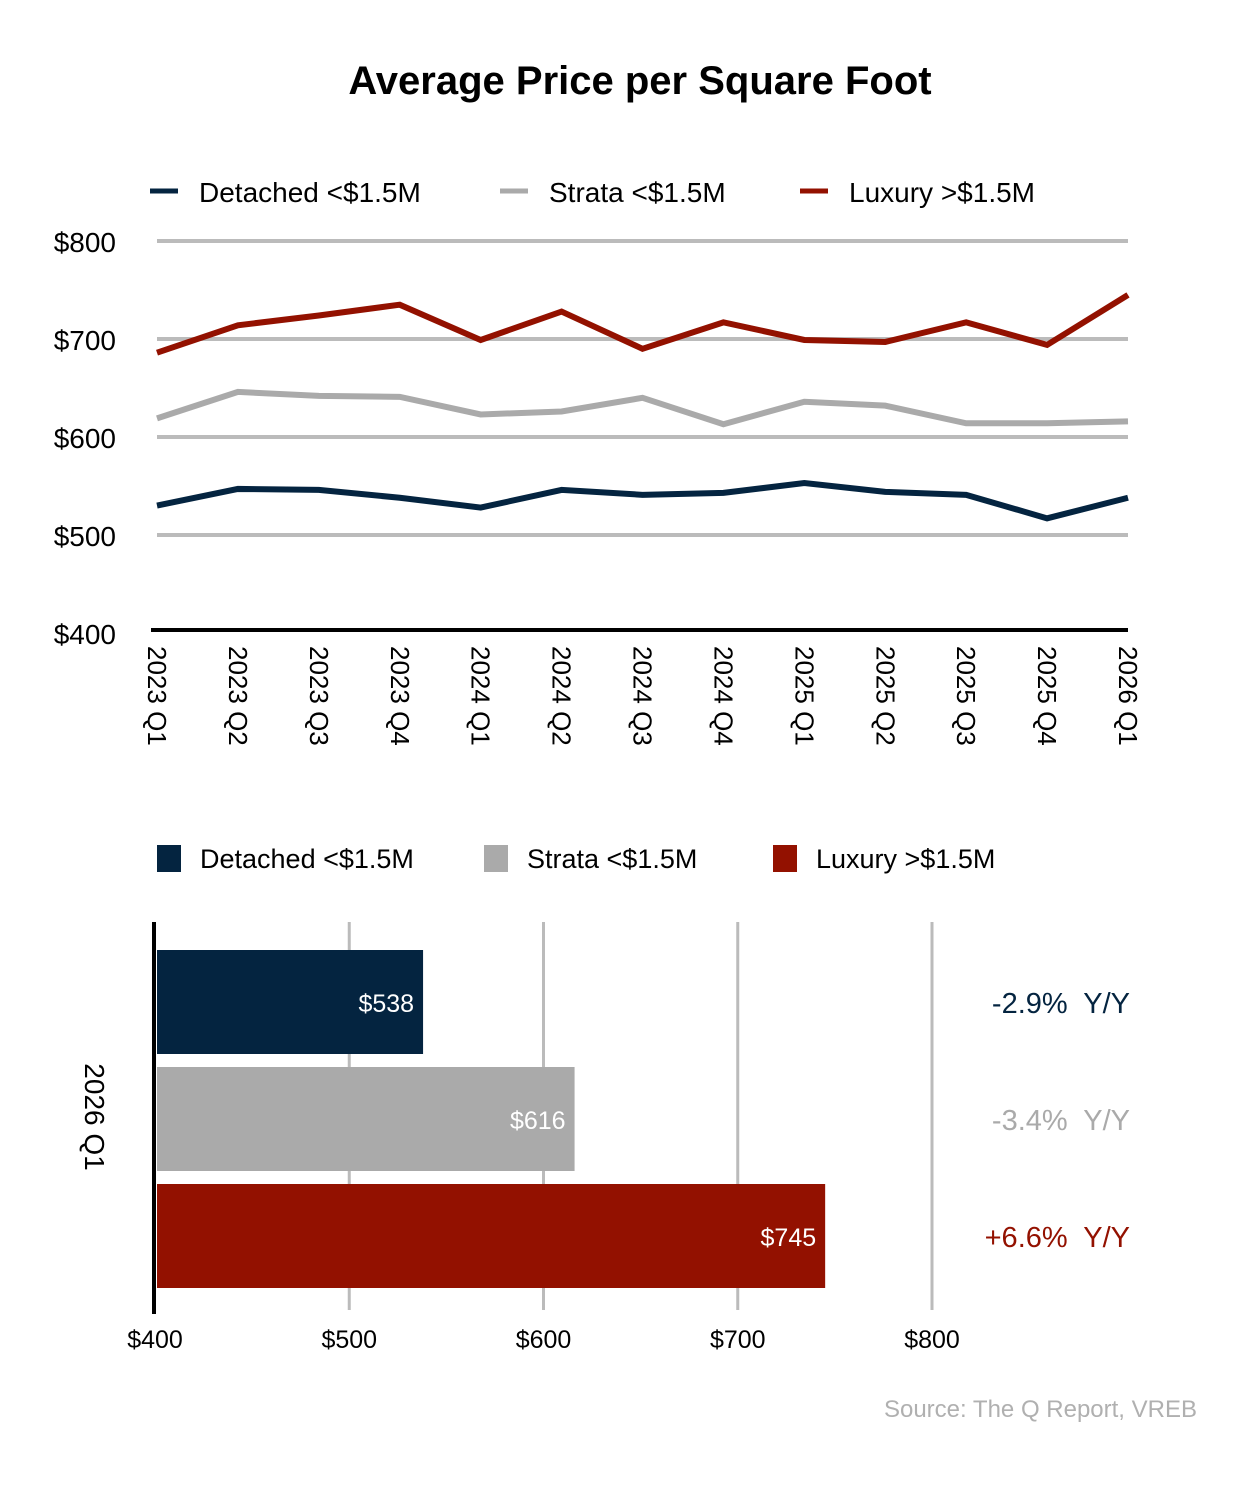 The width and height of the screenshot is (1250, 1500). Describe the element at coordinates (85, 438) in the screenshot. I see `y-tick-label: $600` at that location.